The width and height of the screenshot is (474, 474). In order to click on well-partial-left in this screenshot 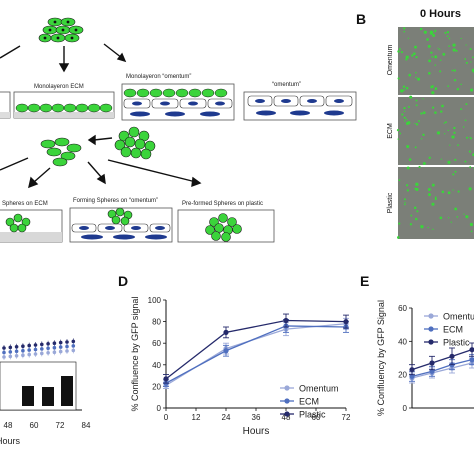, I will do `click(5, 105)`.